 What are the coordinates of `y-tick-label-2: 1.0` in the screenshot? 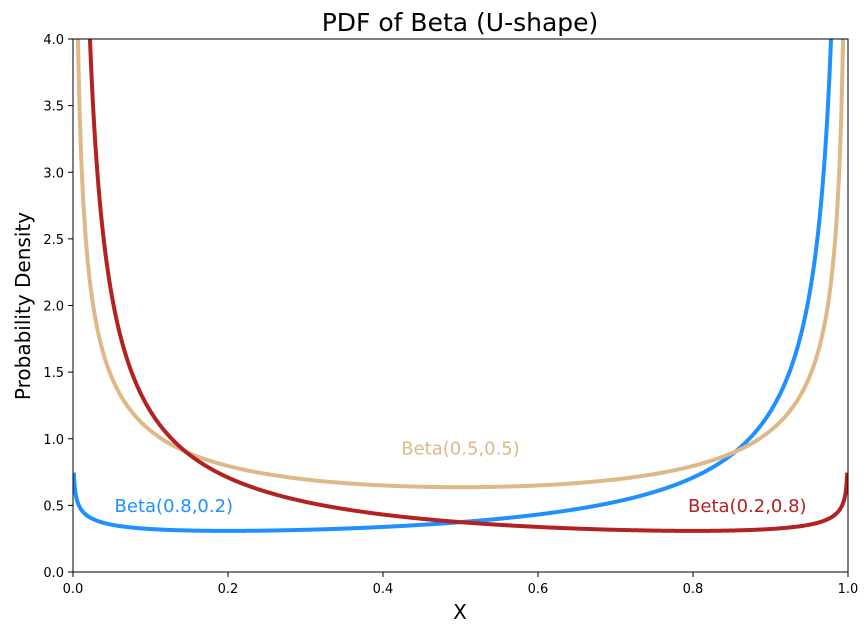 It's located at (53, 440).